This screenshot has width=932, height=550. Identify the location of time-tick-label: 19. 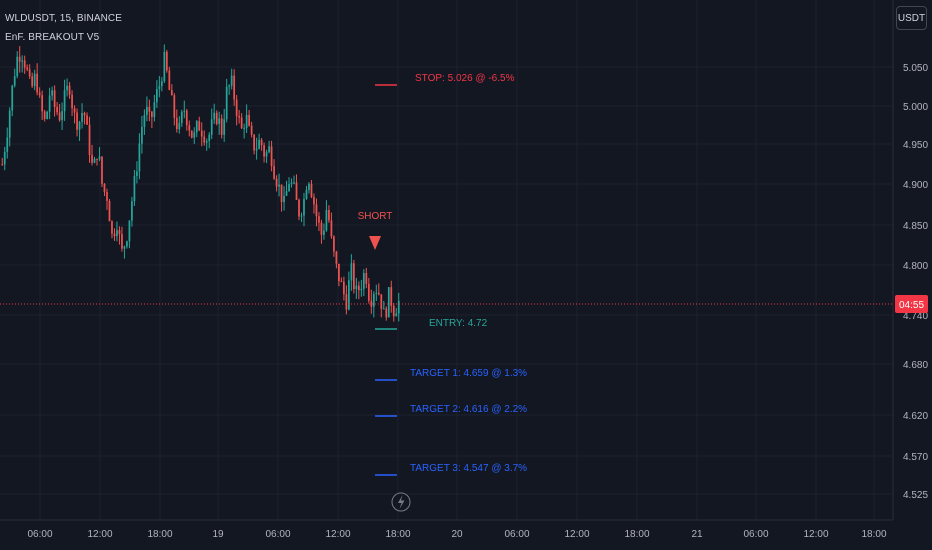
(218, 534).